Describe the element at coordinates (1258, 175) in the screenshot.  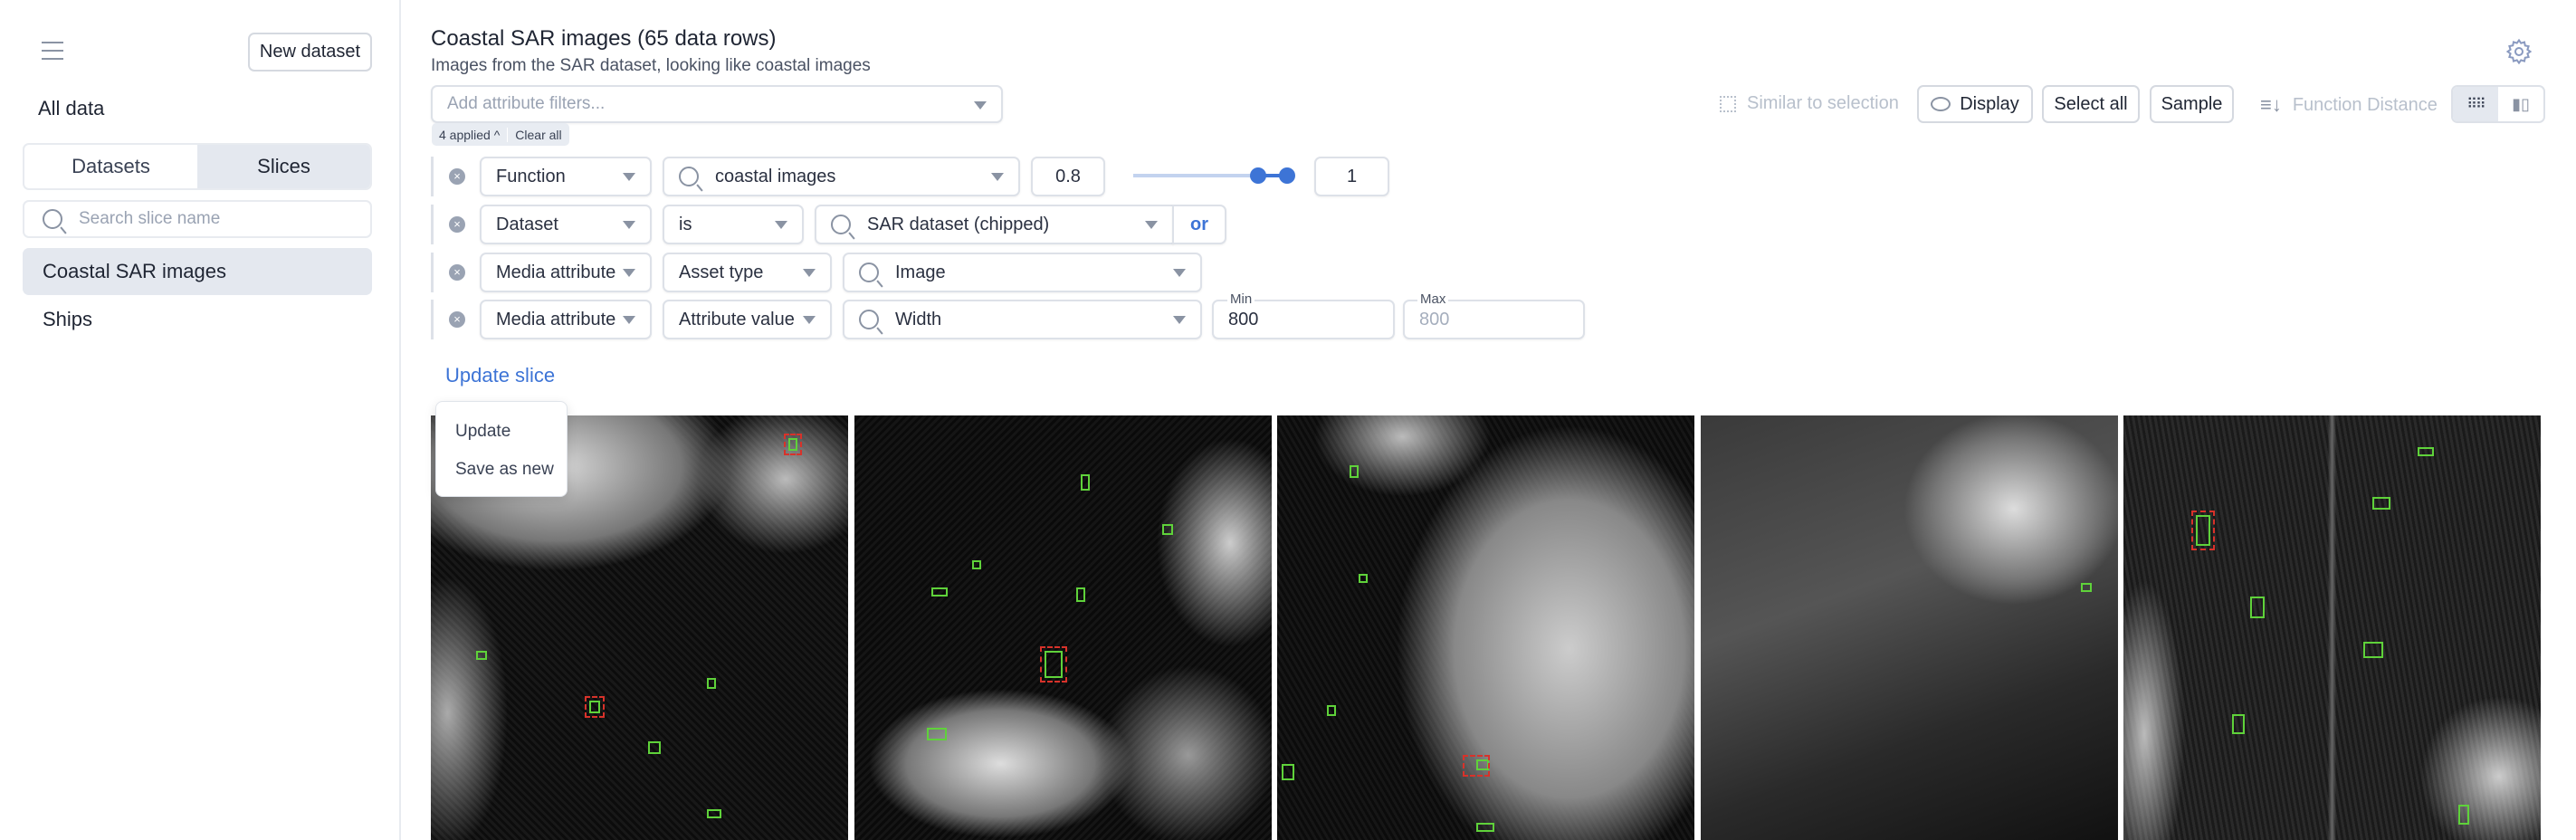
I see `slider-min-handle` at that location.